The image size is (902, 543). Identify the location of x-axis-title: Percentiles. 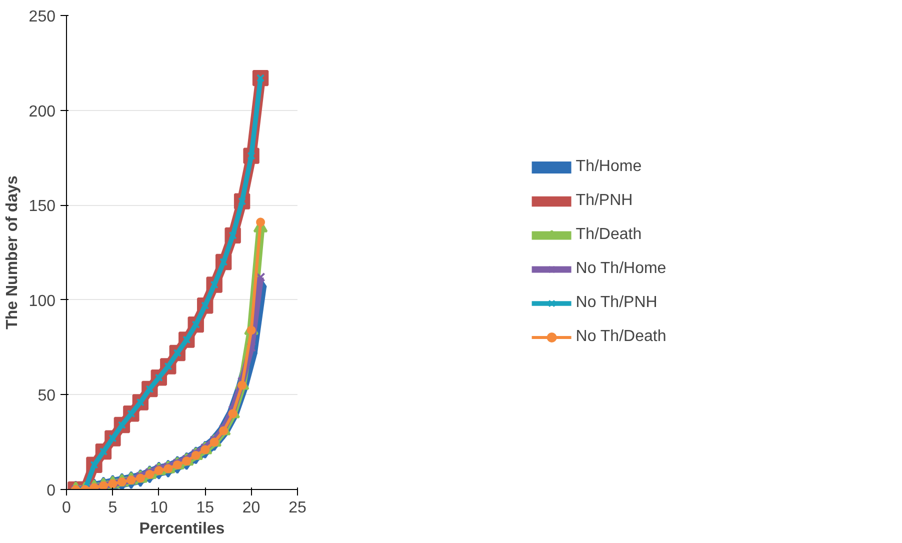
(182, 529).